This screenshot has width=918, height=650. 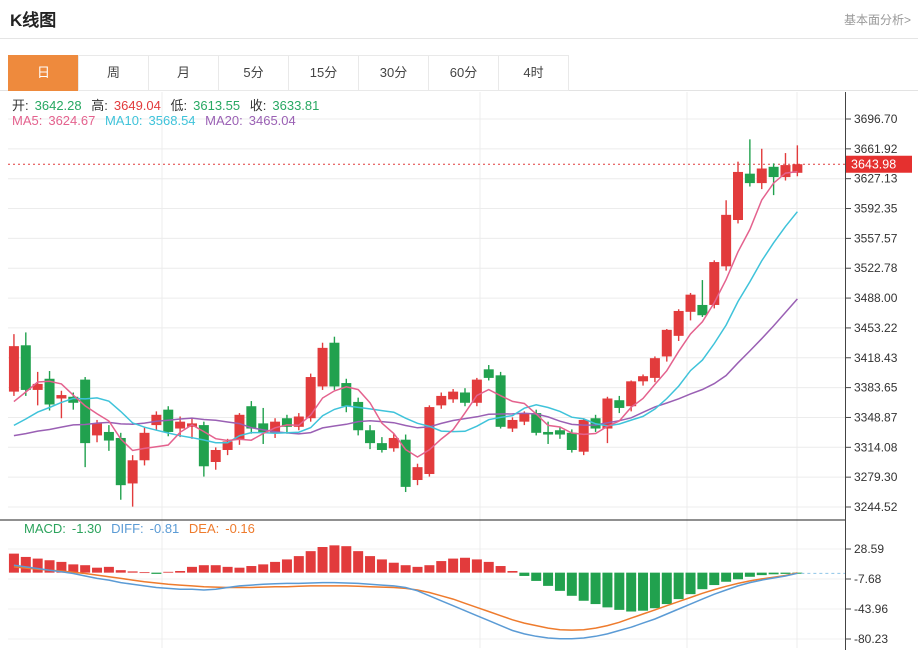 What do you see at coordinates (876, 417) in the screenshot?
I see `svg-text: 3348.87` at bounding box center [876, 417].